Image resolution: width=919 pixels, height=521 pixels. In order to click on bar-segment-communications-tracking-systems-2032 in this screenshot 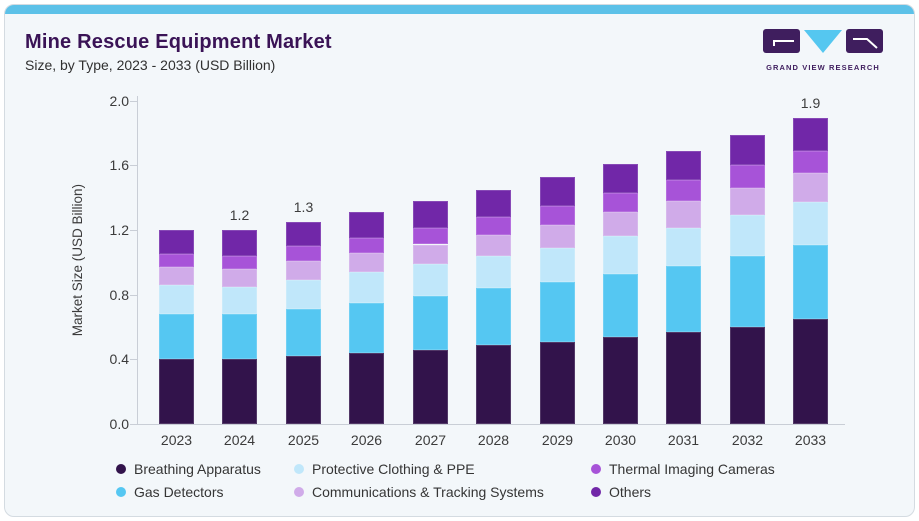, I will do `click(747, 201)`.